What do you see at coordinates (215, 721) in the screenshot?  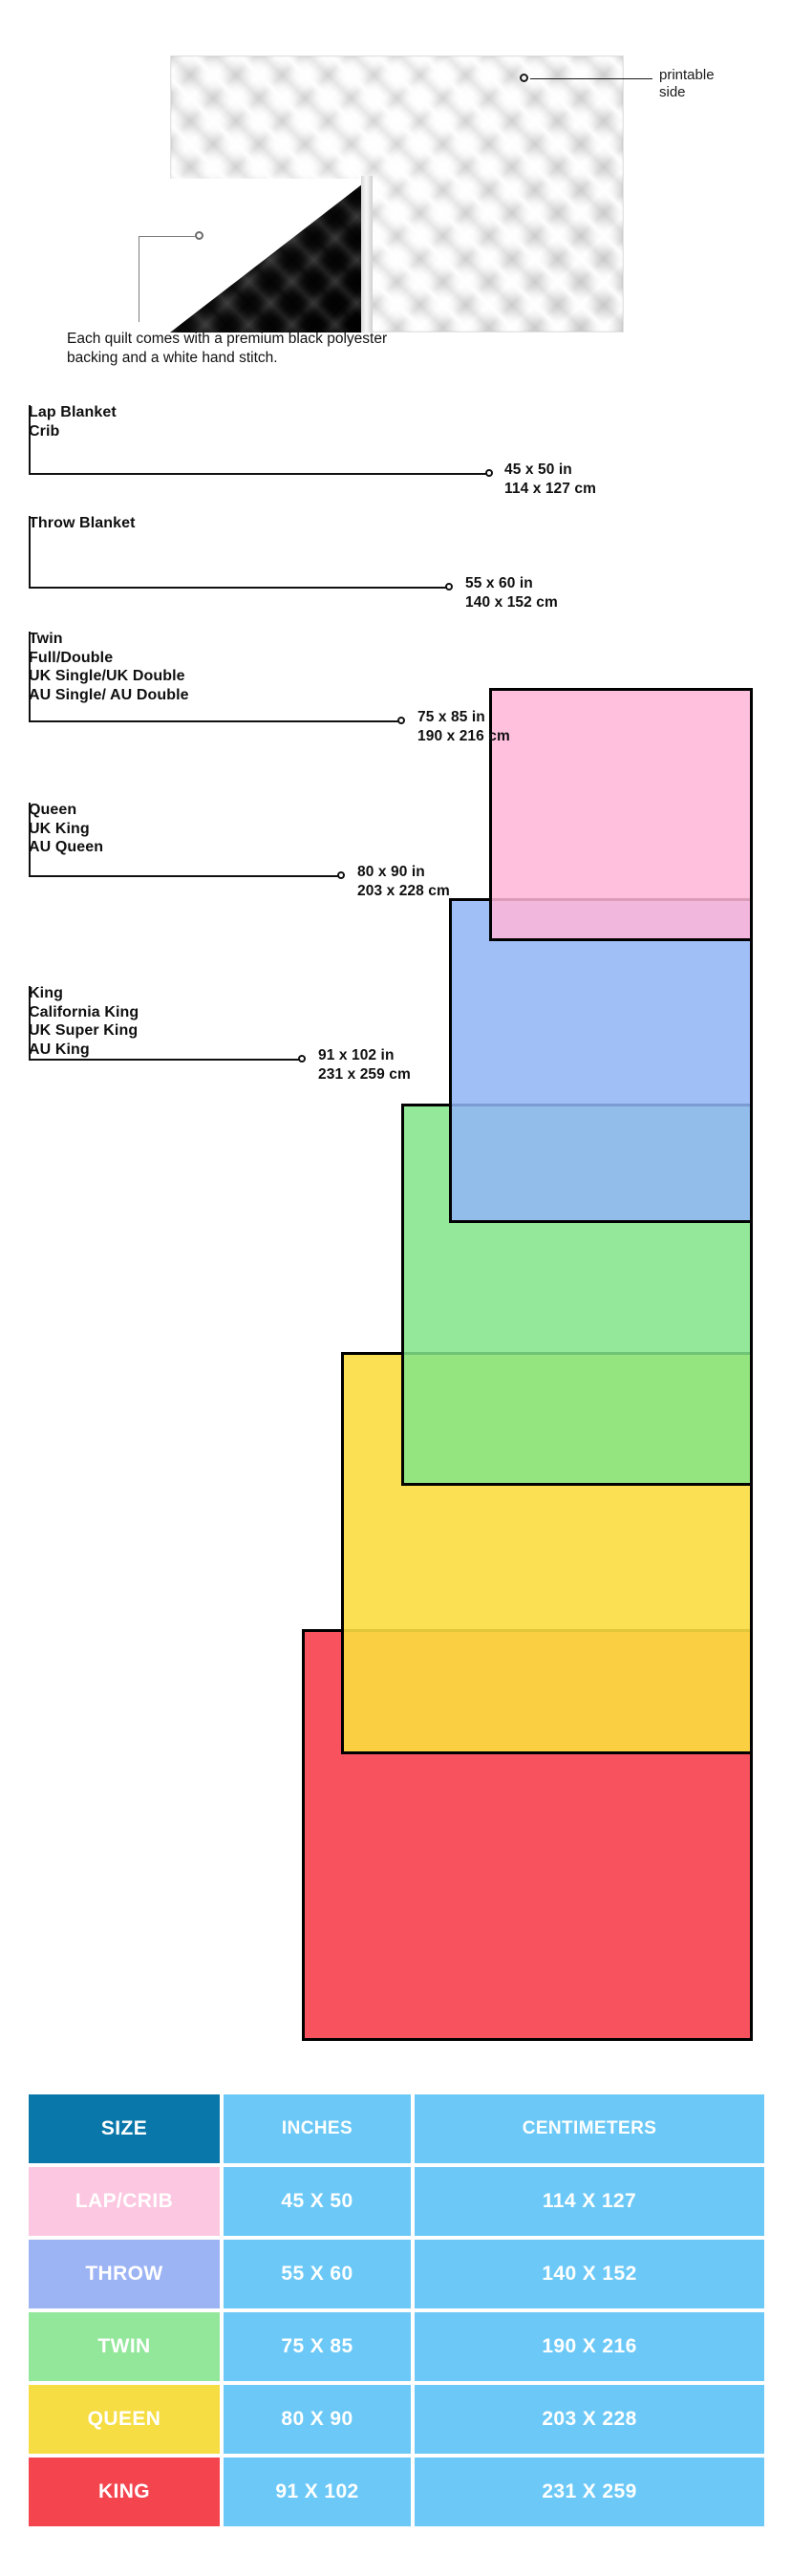 I see `leader-horizontal-twin` at bounding box center [215, 721].